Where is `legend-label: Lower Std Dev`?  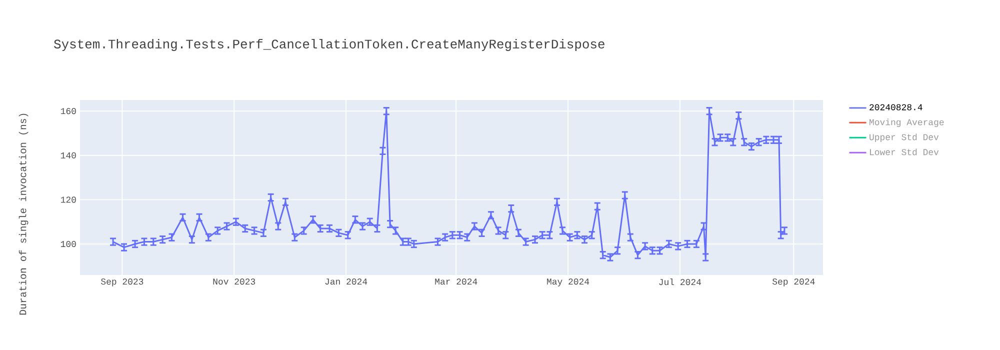
legend-label: Lower Std Dev is located at coordinates (904, 152).